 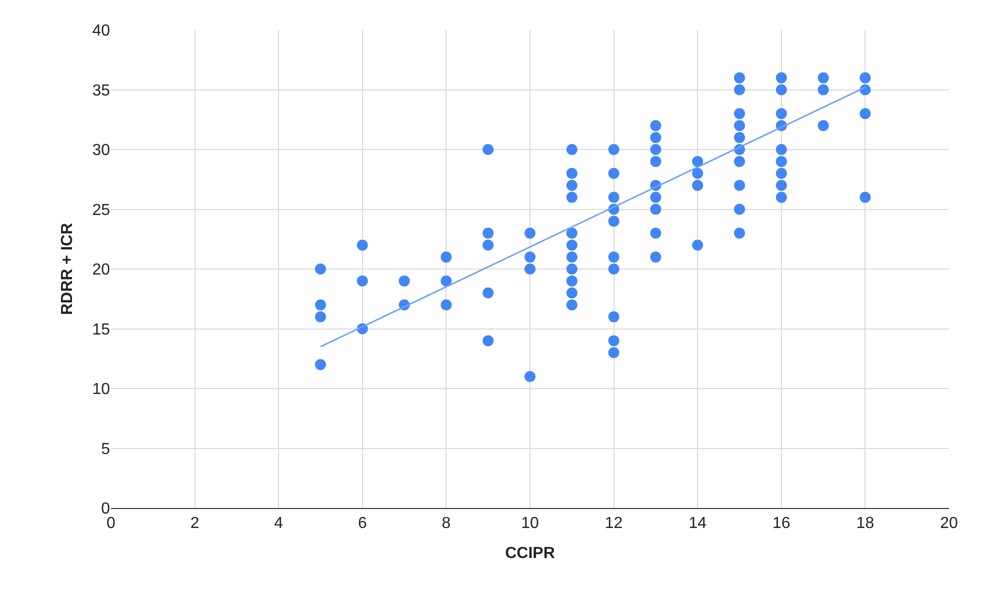 What do you see at coordinates (101, 329) in the screenshot?
I see `y-tick-label: 15` at bounding box center [101, 329].